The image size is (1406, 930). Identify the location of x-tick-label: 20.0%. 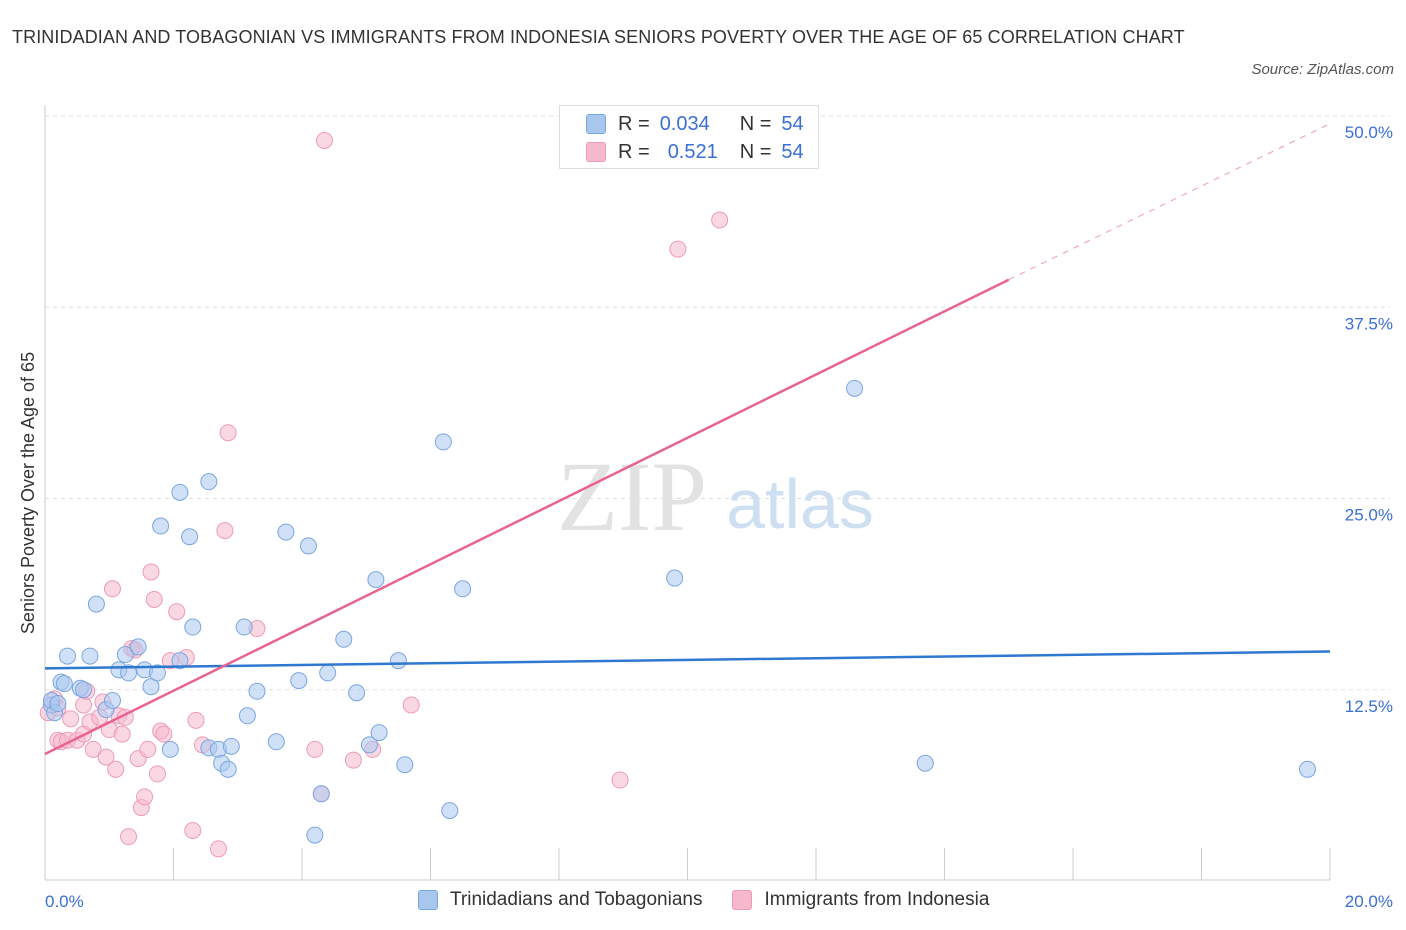
(1369, 901).